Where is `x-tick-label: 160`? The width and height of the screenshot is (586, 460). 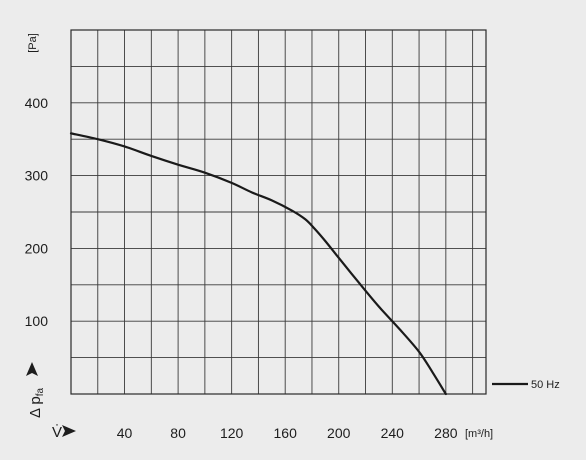
x-tick-label: 160 is located at coordinates (286, 433).